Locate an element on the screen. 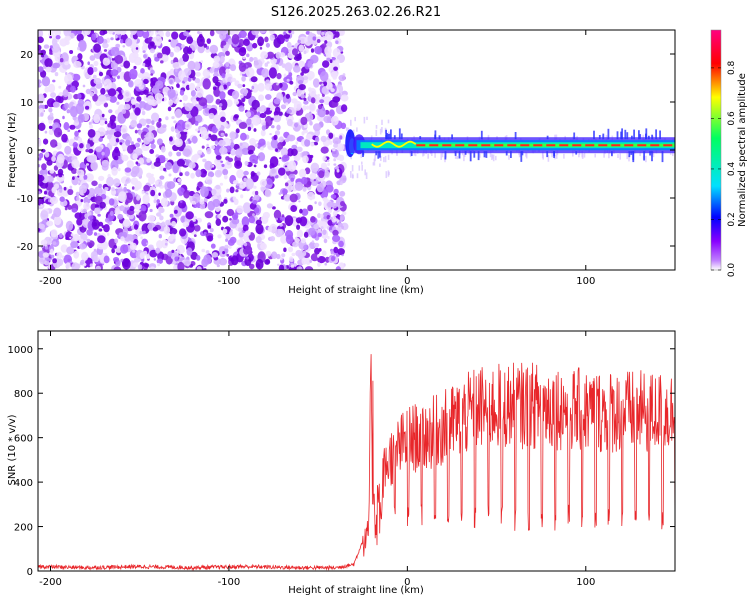 Image resolution: width=750 pixels, height=600 pixels. chart-title: S126.2025.263.02.26.R21 is located at coordinates (356, 12).